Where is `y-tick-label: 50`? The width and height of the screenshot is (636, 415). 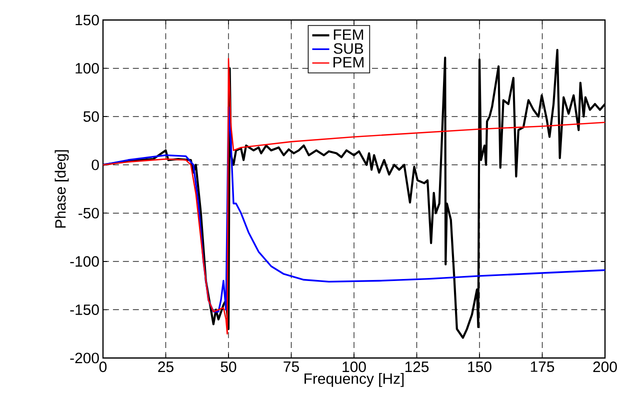
y-tick-label: 50 is located at coordinates (91, 116).